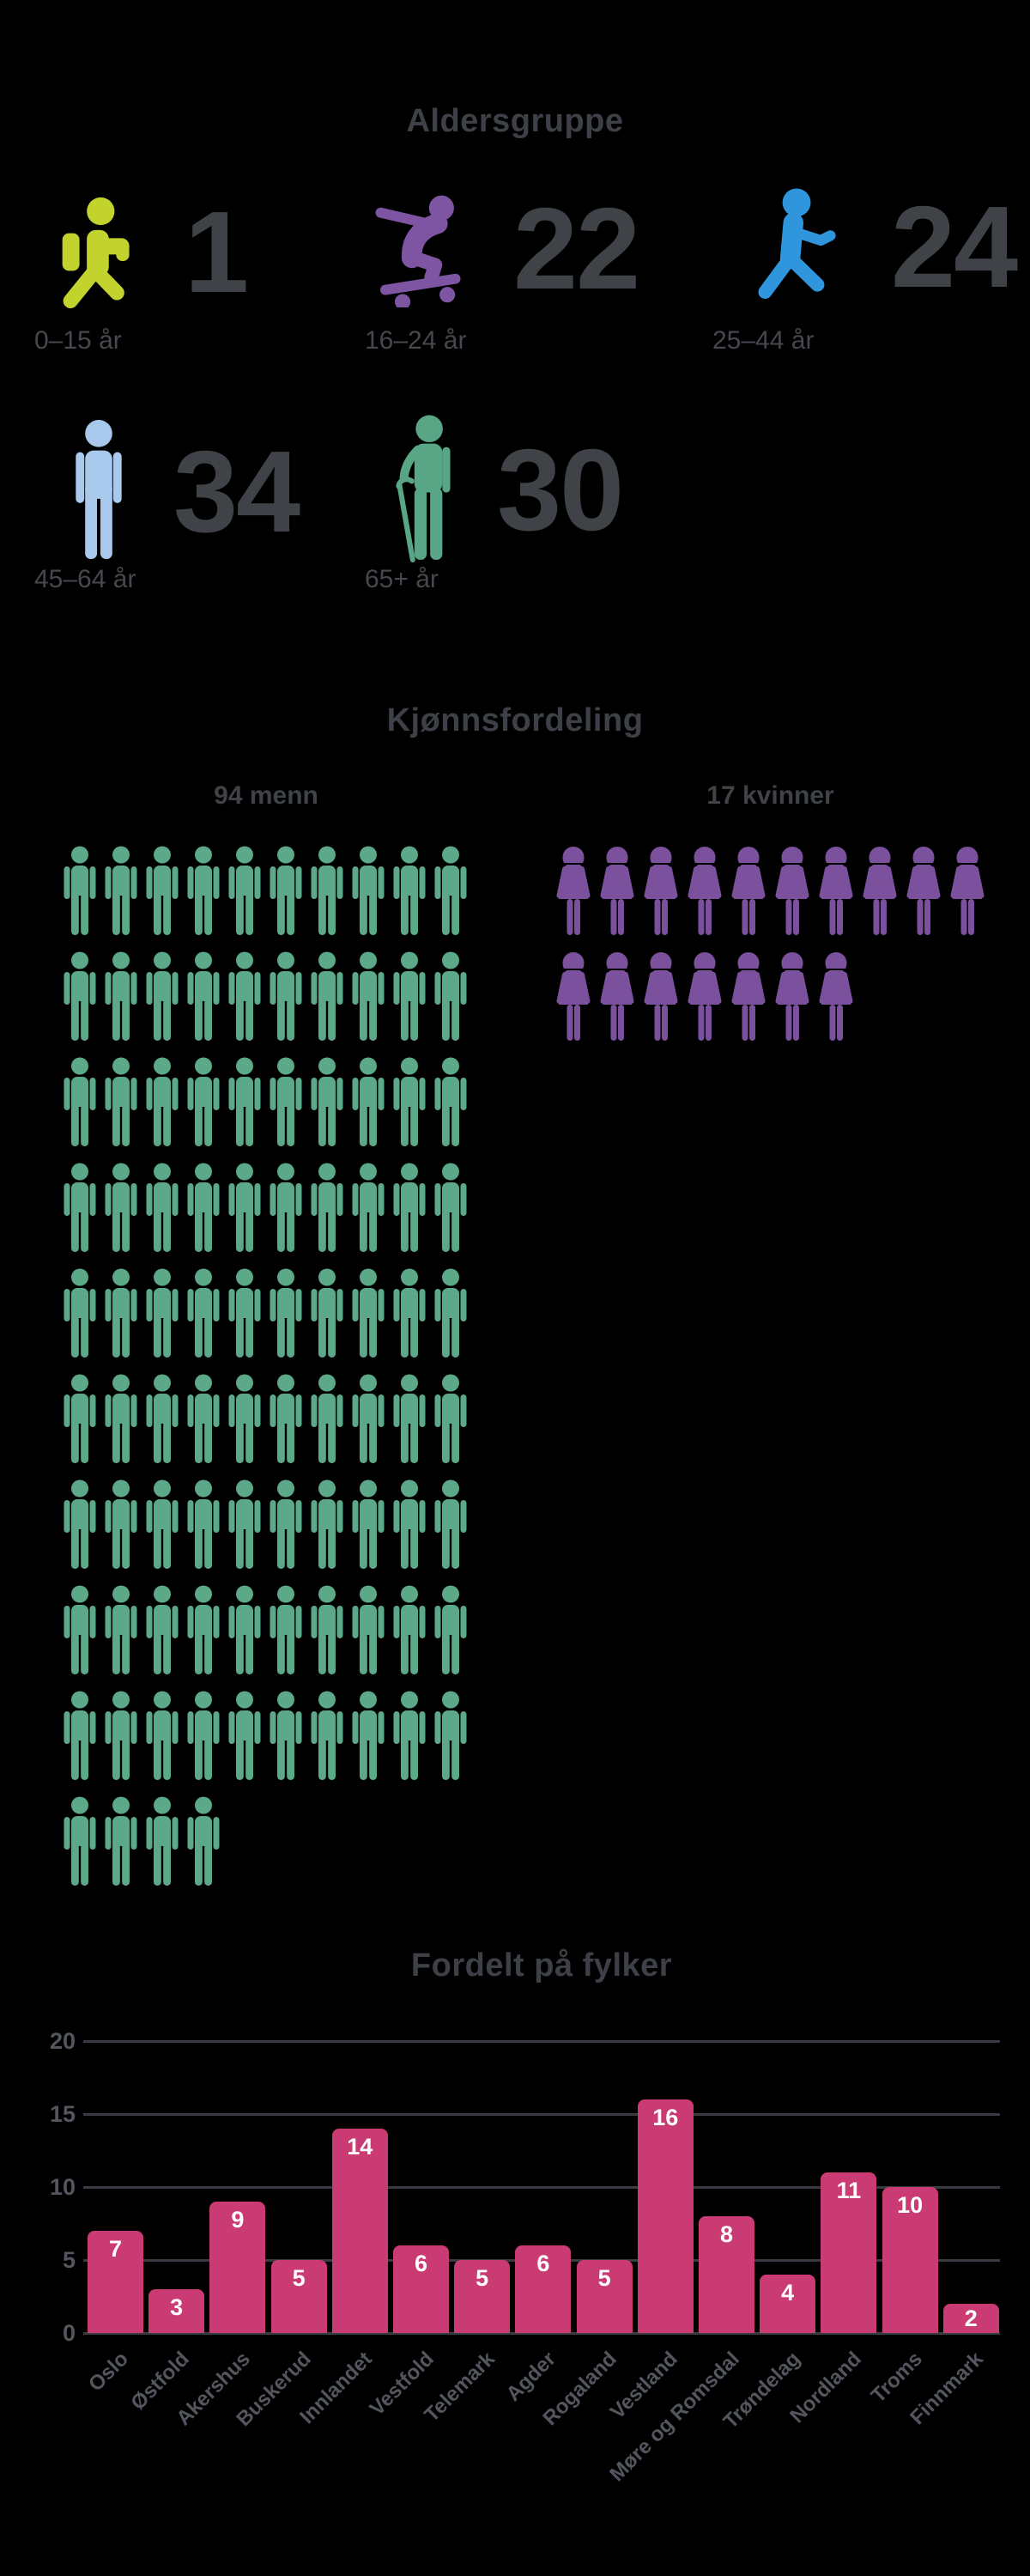 Image resolution: width=1030 pixels, height=2576 pixels. I want to click on bar-innlandet: 14, so click(359, 2231).